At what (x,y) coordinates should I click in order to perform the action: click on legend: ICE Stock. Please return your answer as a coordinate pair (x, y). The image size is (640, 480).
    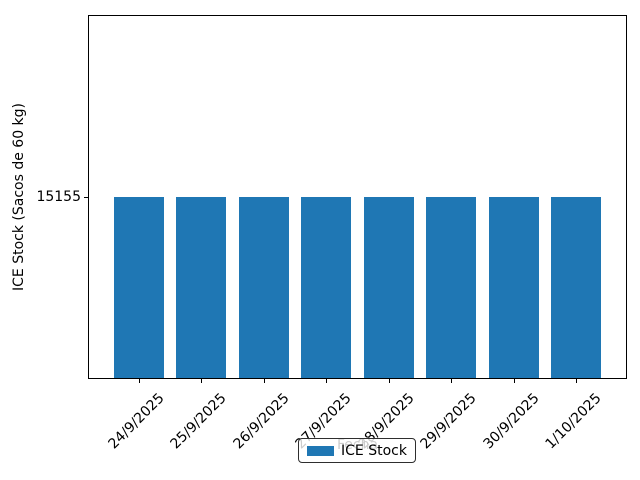
    Looking at the image, I should click on (357, 450).